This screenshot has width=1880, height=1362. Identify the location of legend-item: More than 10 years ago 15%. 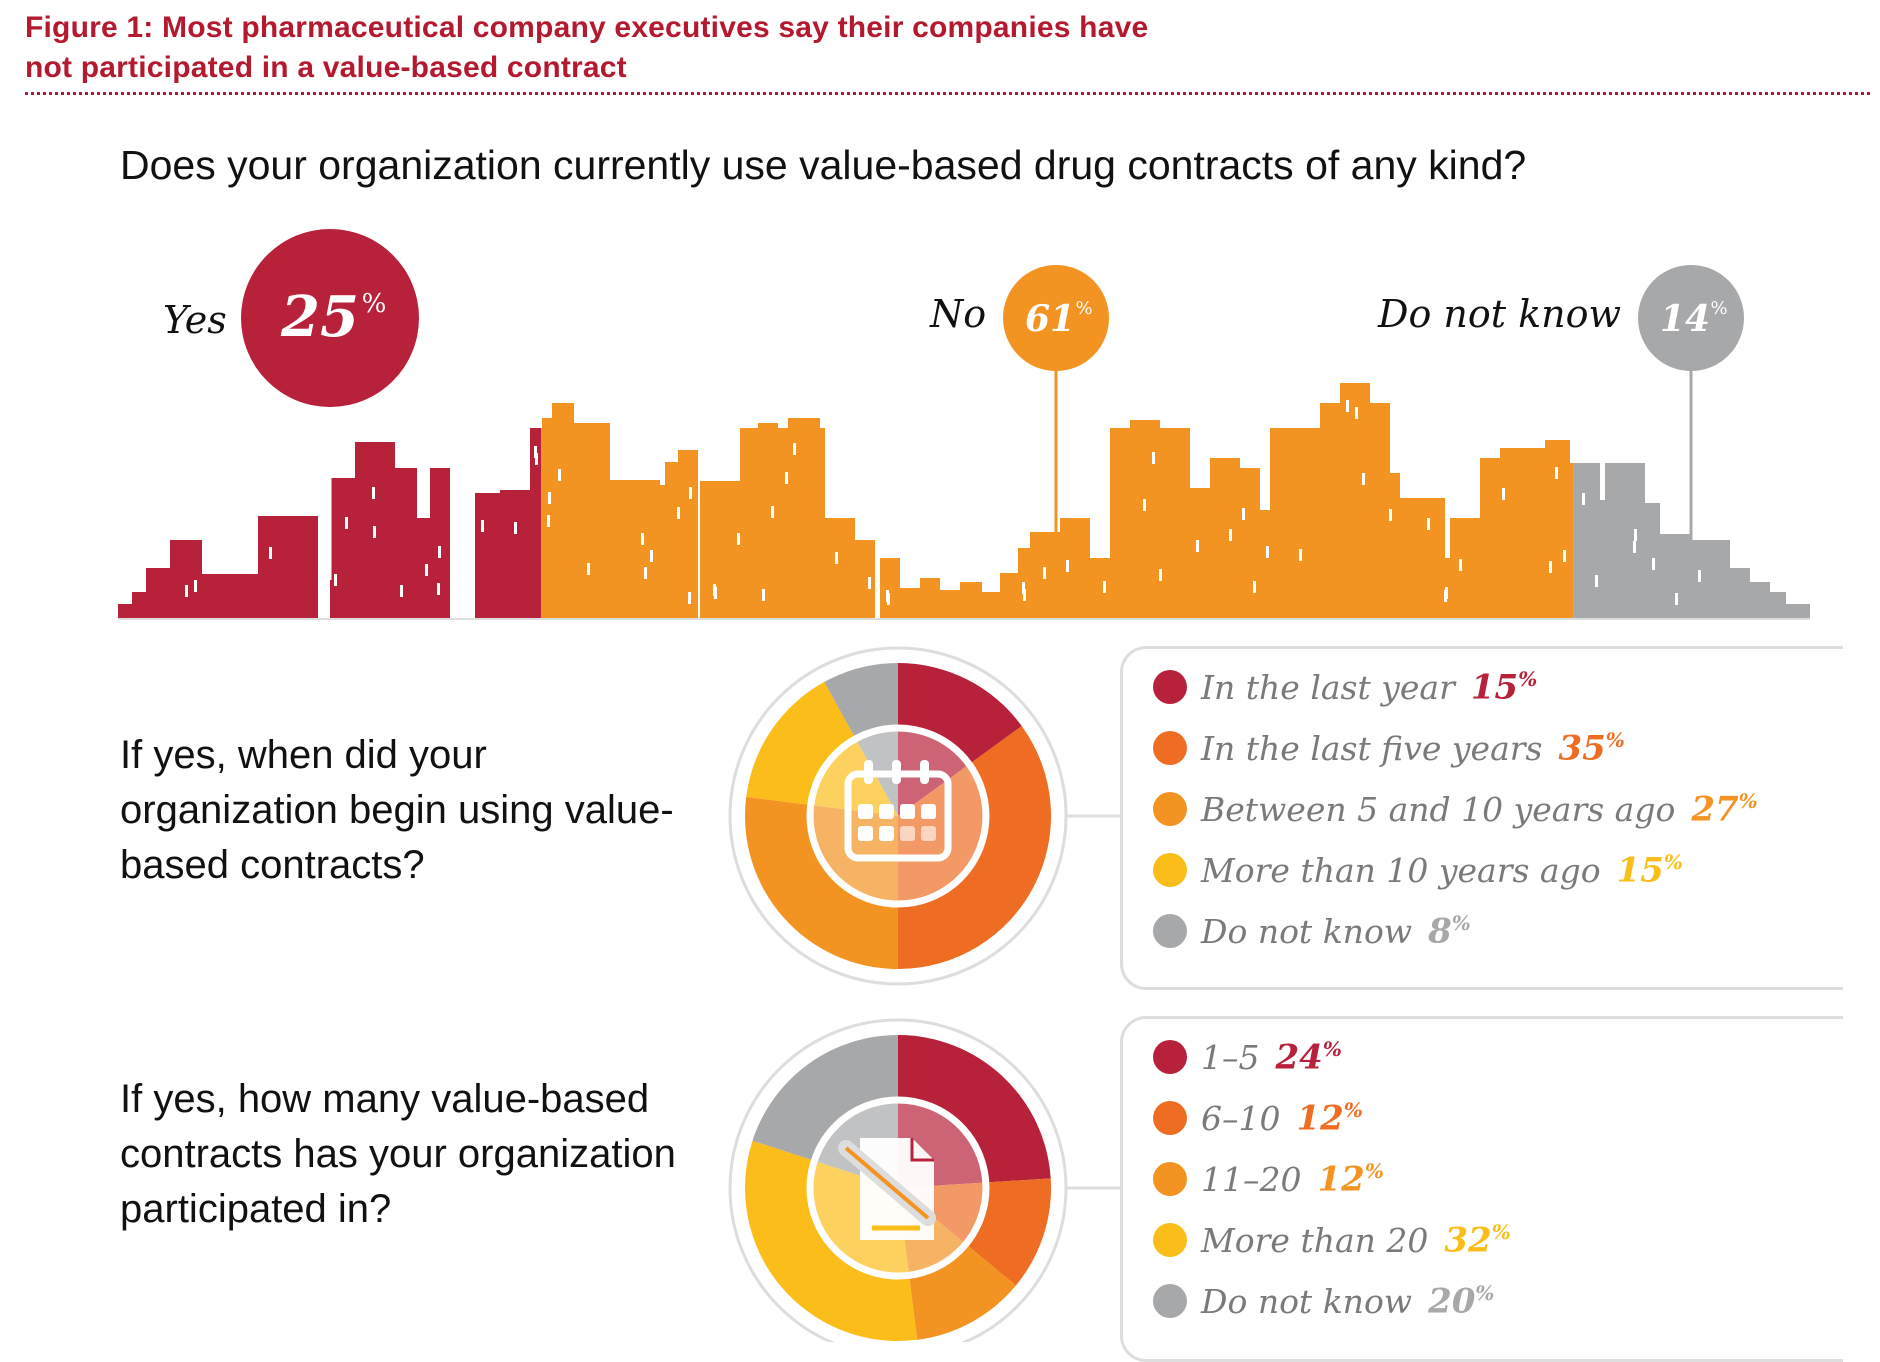
(1418, 870).